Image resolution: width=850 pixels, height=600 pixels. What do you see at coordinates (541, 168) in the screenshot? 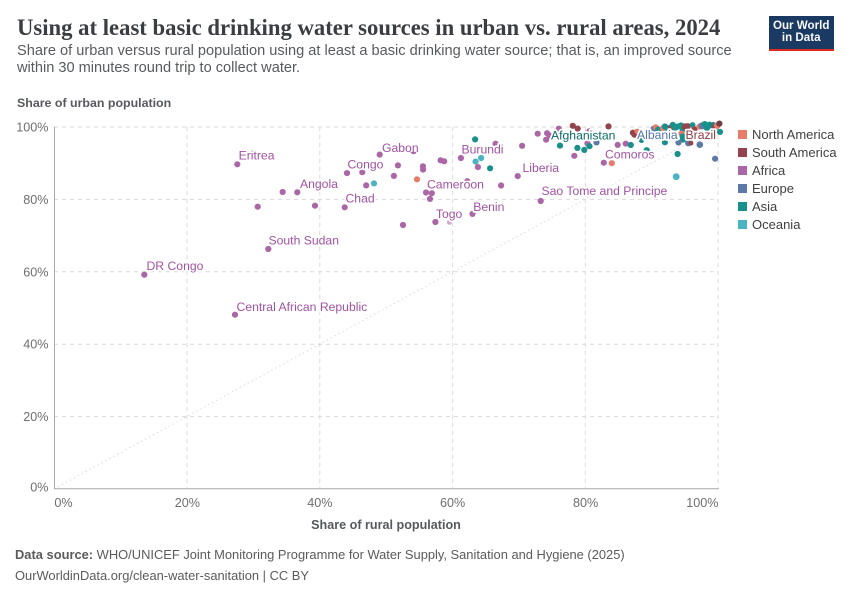
I see `svg-text: Liberia` at bounding box center [541, 168].